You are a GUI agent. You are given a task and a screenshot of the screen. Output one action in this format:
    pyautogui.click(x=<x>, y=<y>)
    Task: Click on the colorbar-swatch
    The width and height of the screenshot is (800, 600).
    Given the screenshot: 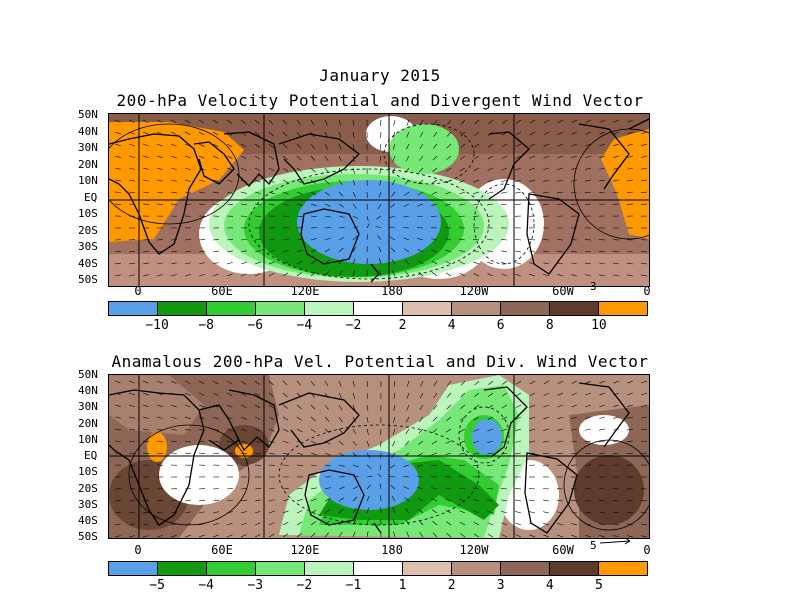 What is the action you would take?
    pyautogui.click(x=231, y=568)
    